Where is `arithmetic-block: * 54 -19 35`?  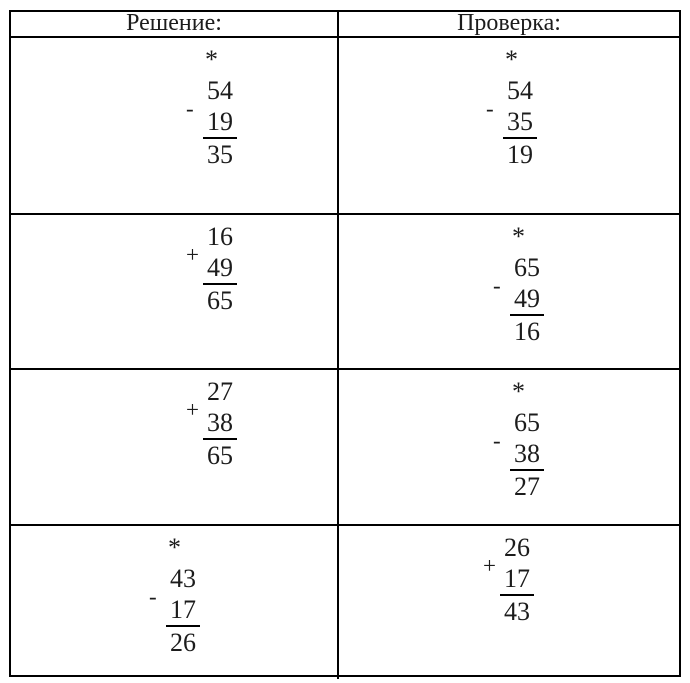 arithmetic-block: * 54 -19 35 is located at coordinates (211, 107).